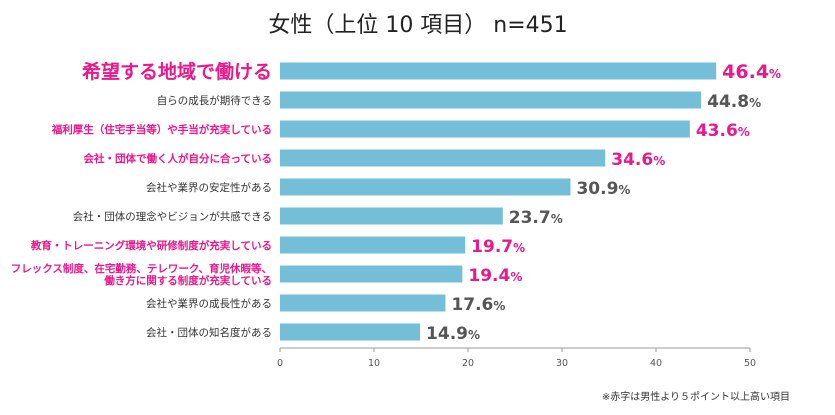 This screenshot has width=835, height=415. What do you see at coordinates (178, 158) in the screenshot?
I see `category-label: 会社・団体で働く人が自分に合っている` at bounding box center [178, 158].